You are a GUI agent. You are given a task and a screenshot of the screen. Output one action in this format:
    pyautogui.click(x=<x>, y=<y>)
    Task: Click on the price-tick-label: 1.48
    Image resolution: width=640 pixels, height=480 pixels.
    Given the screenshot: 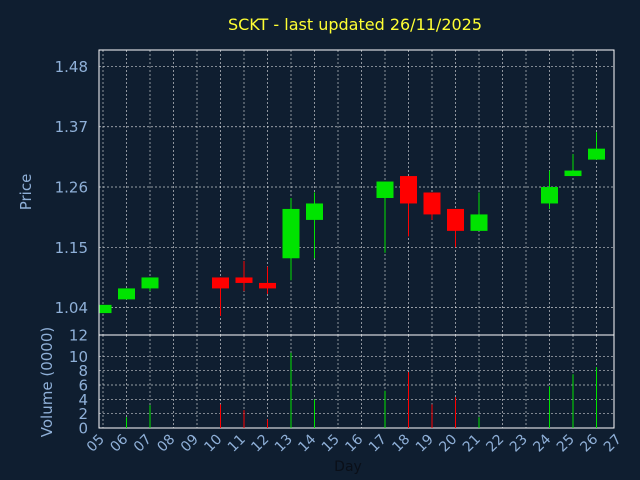 What is the action you would take?
    pyautogui.click(x=71, y=67)
    